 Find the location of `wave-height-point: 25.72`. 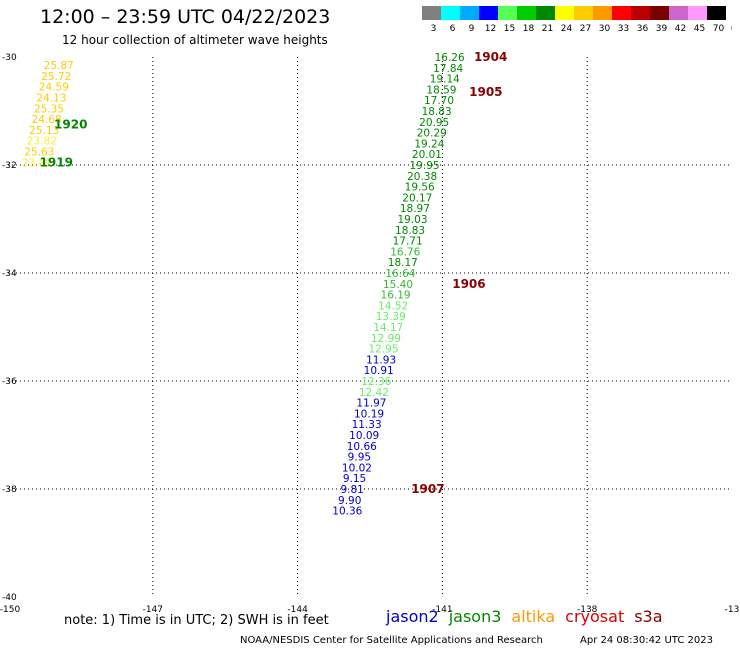

wave-height-point: 25.72 is located at coordinates (56, 77).